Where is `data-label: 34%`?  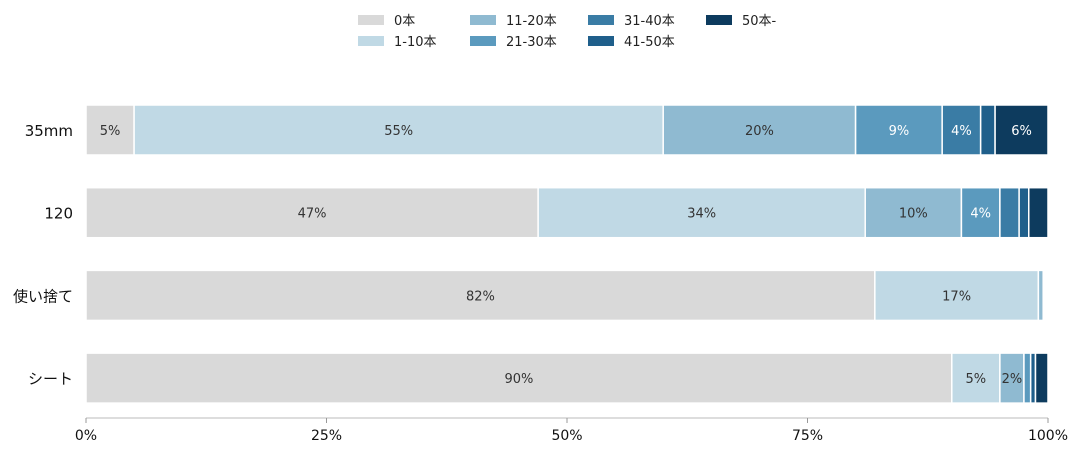 data-label: 34% is located at coordinates (701, 214).